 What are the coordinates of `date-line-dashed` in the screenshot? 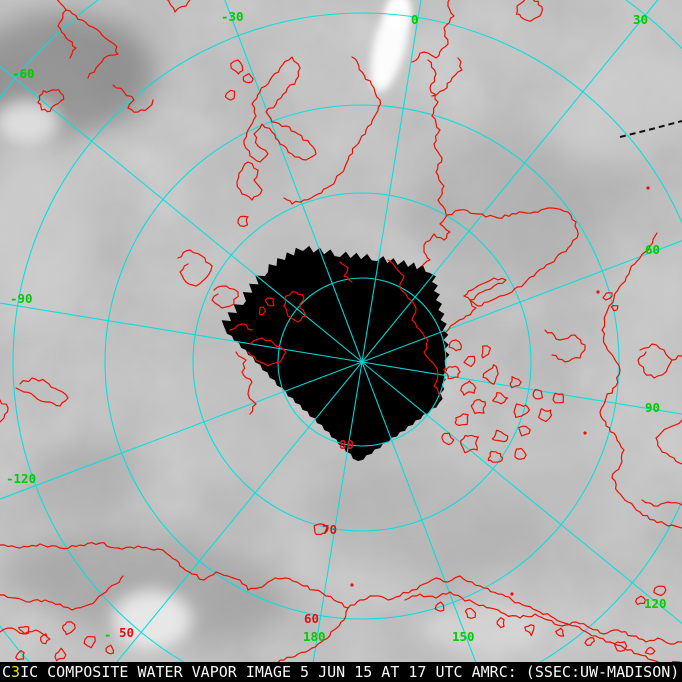 It's located at (650, 129).